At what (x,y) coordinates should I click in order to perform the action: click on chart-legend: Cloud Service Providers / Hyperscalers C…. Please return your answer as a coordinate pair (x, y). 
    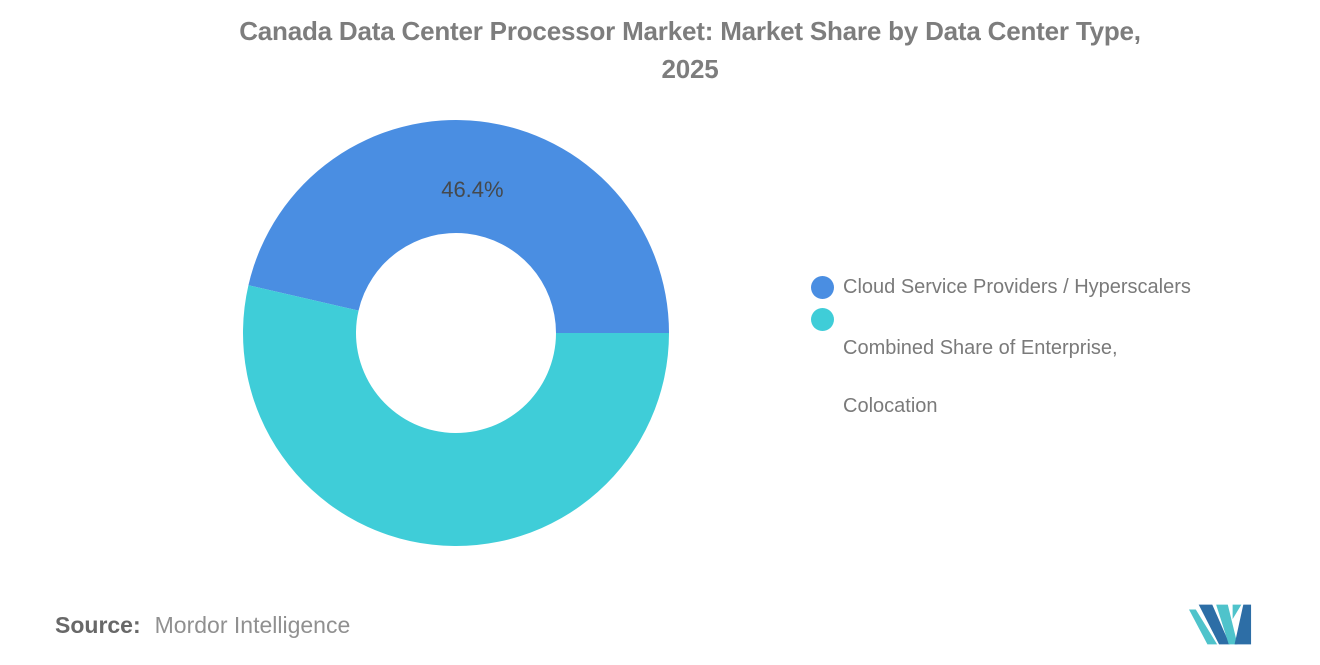
    Looking at the image, I should click on (1001, 348).